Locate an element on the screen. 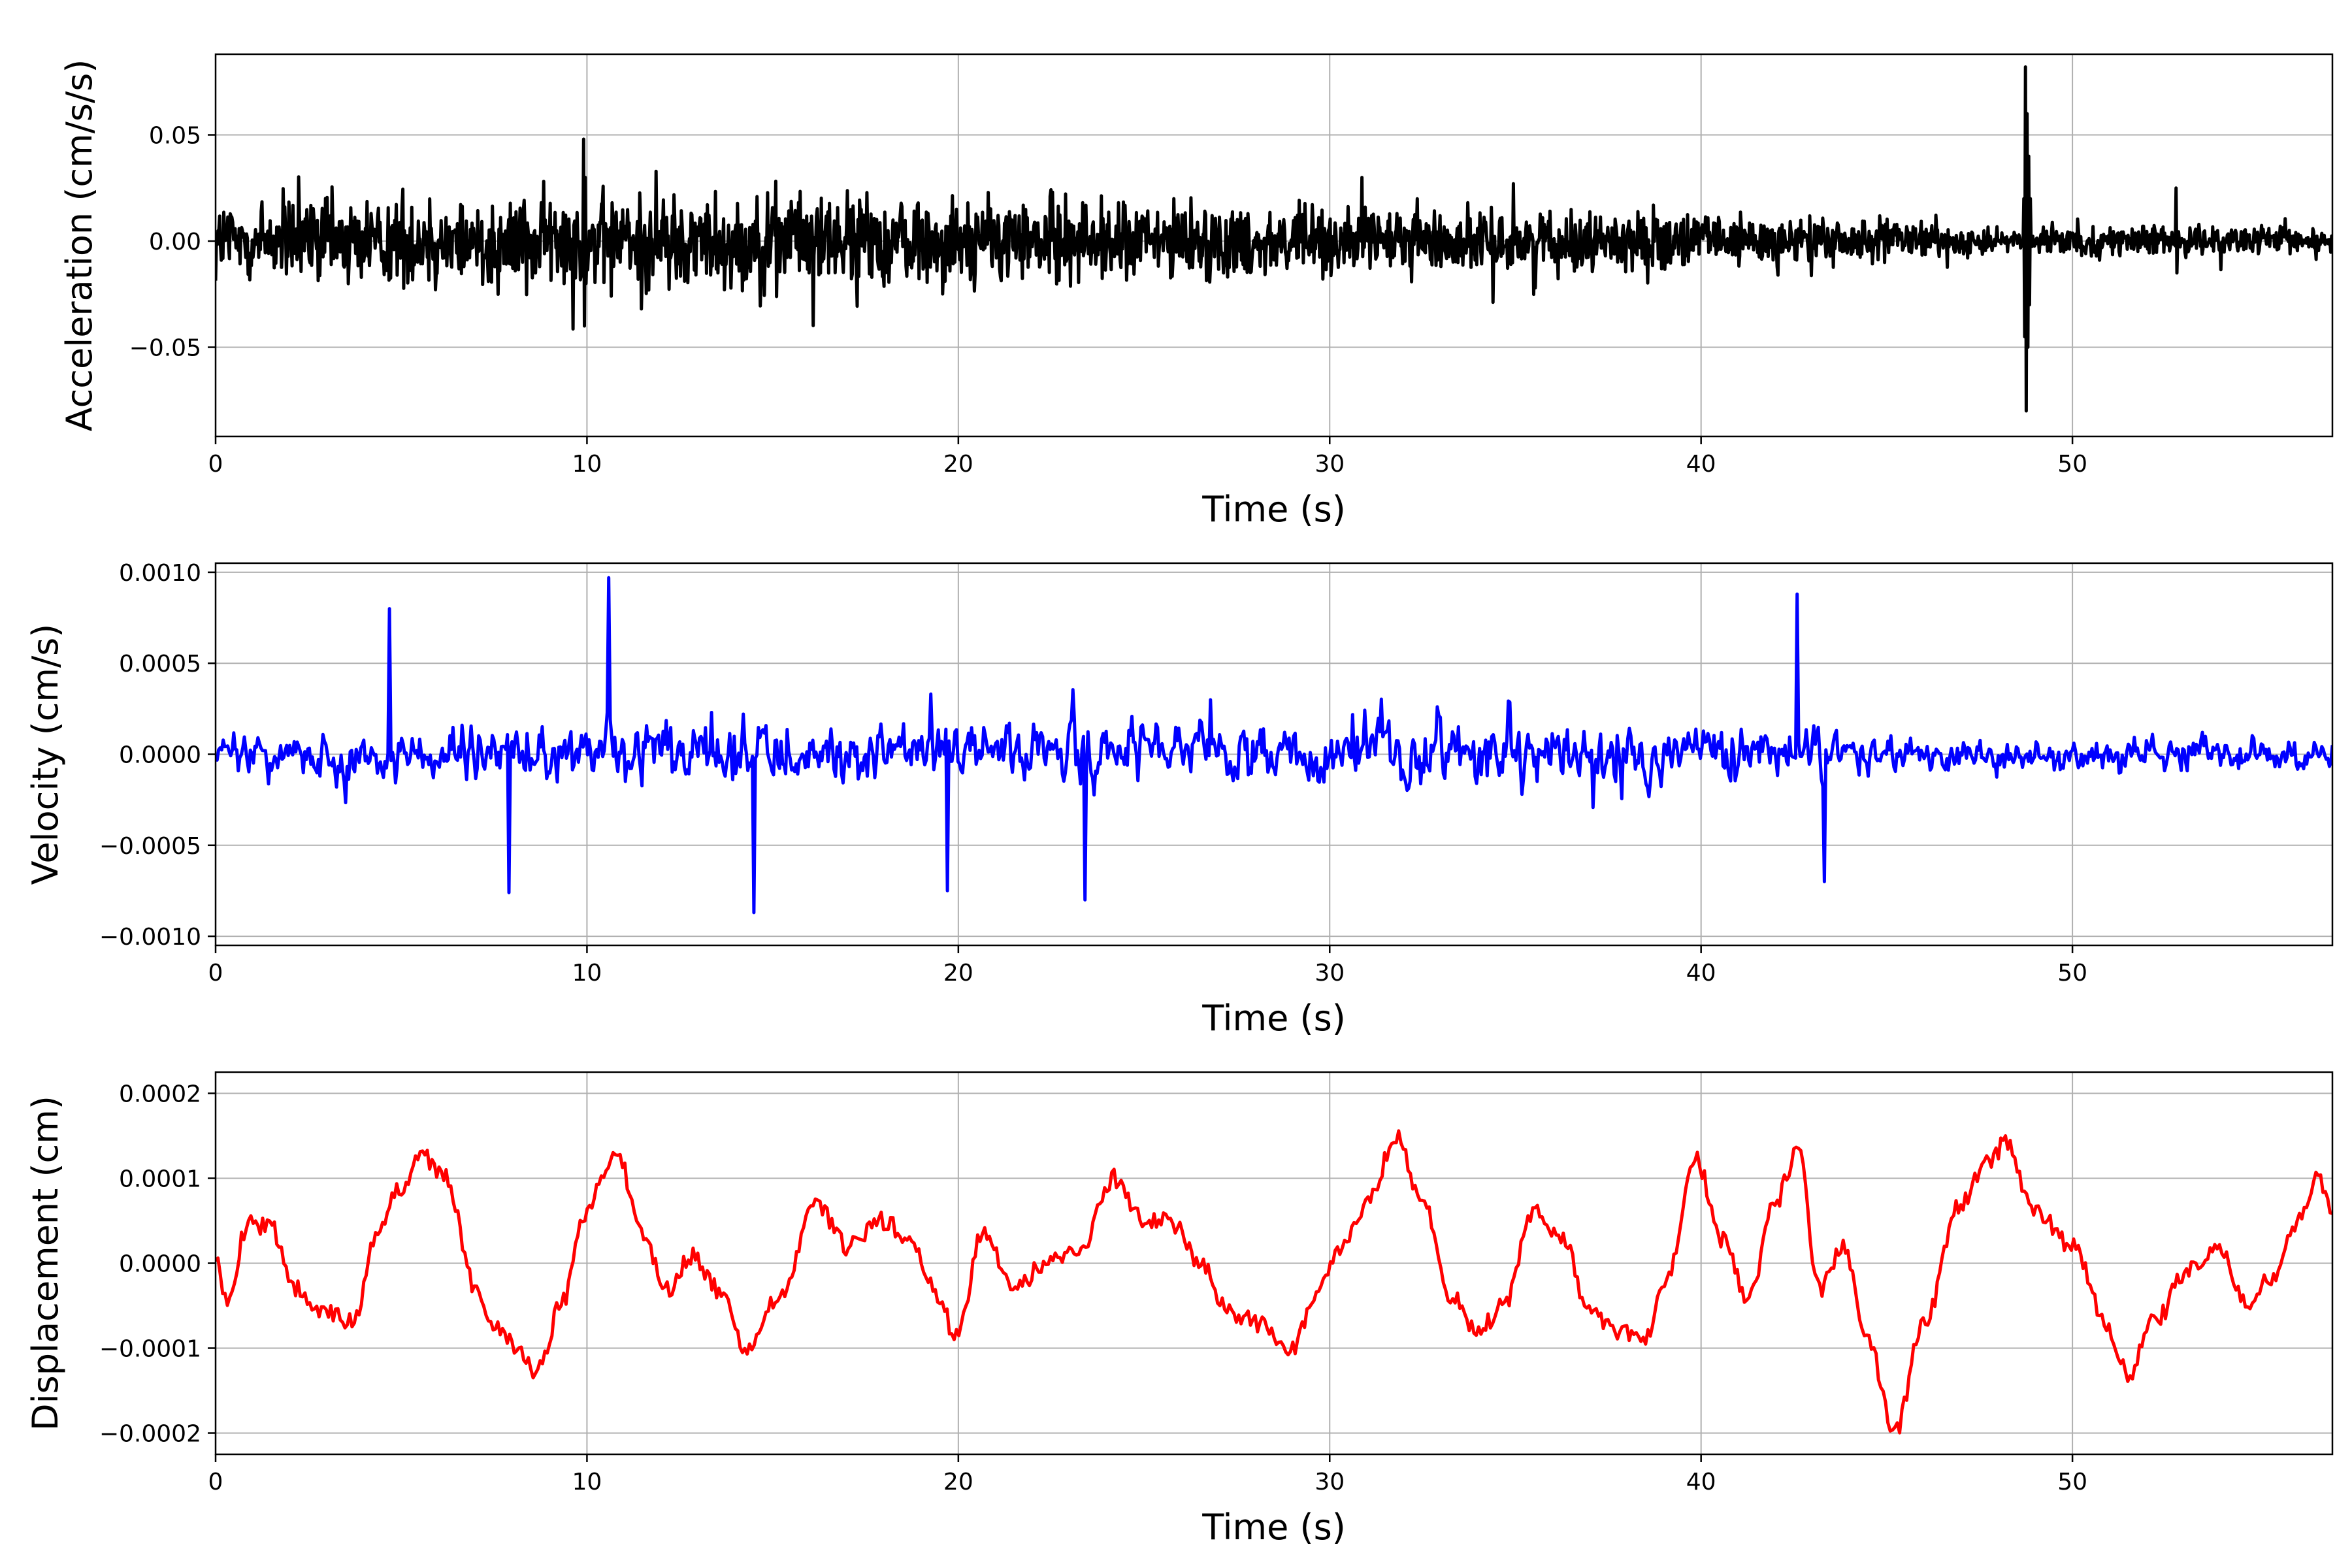 This screenshot has height=1568, width=2352. velocity-y-tick-label: −0.0010 is located at coordinates (150, 937).